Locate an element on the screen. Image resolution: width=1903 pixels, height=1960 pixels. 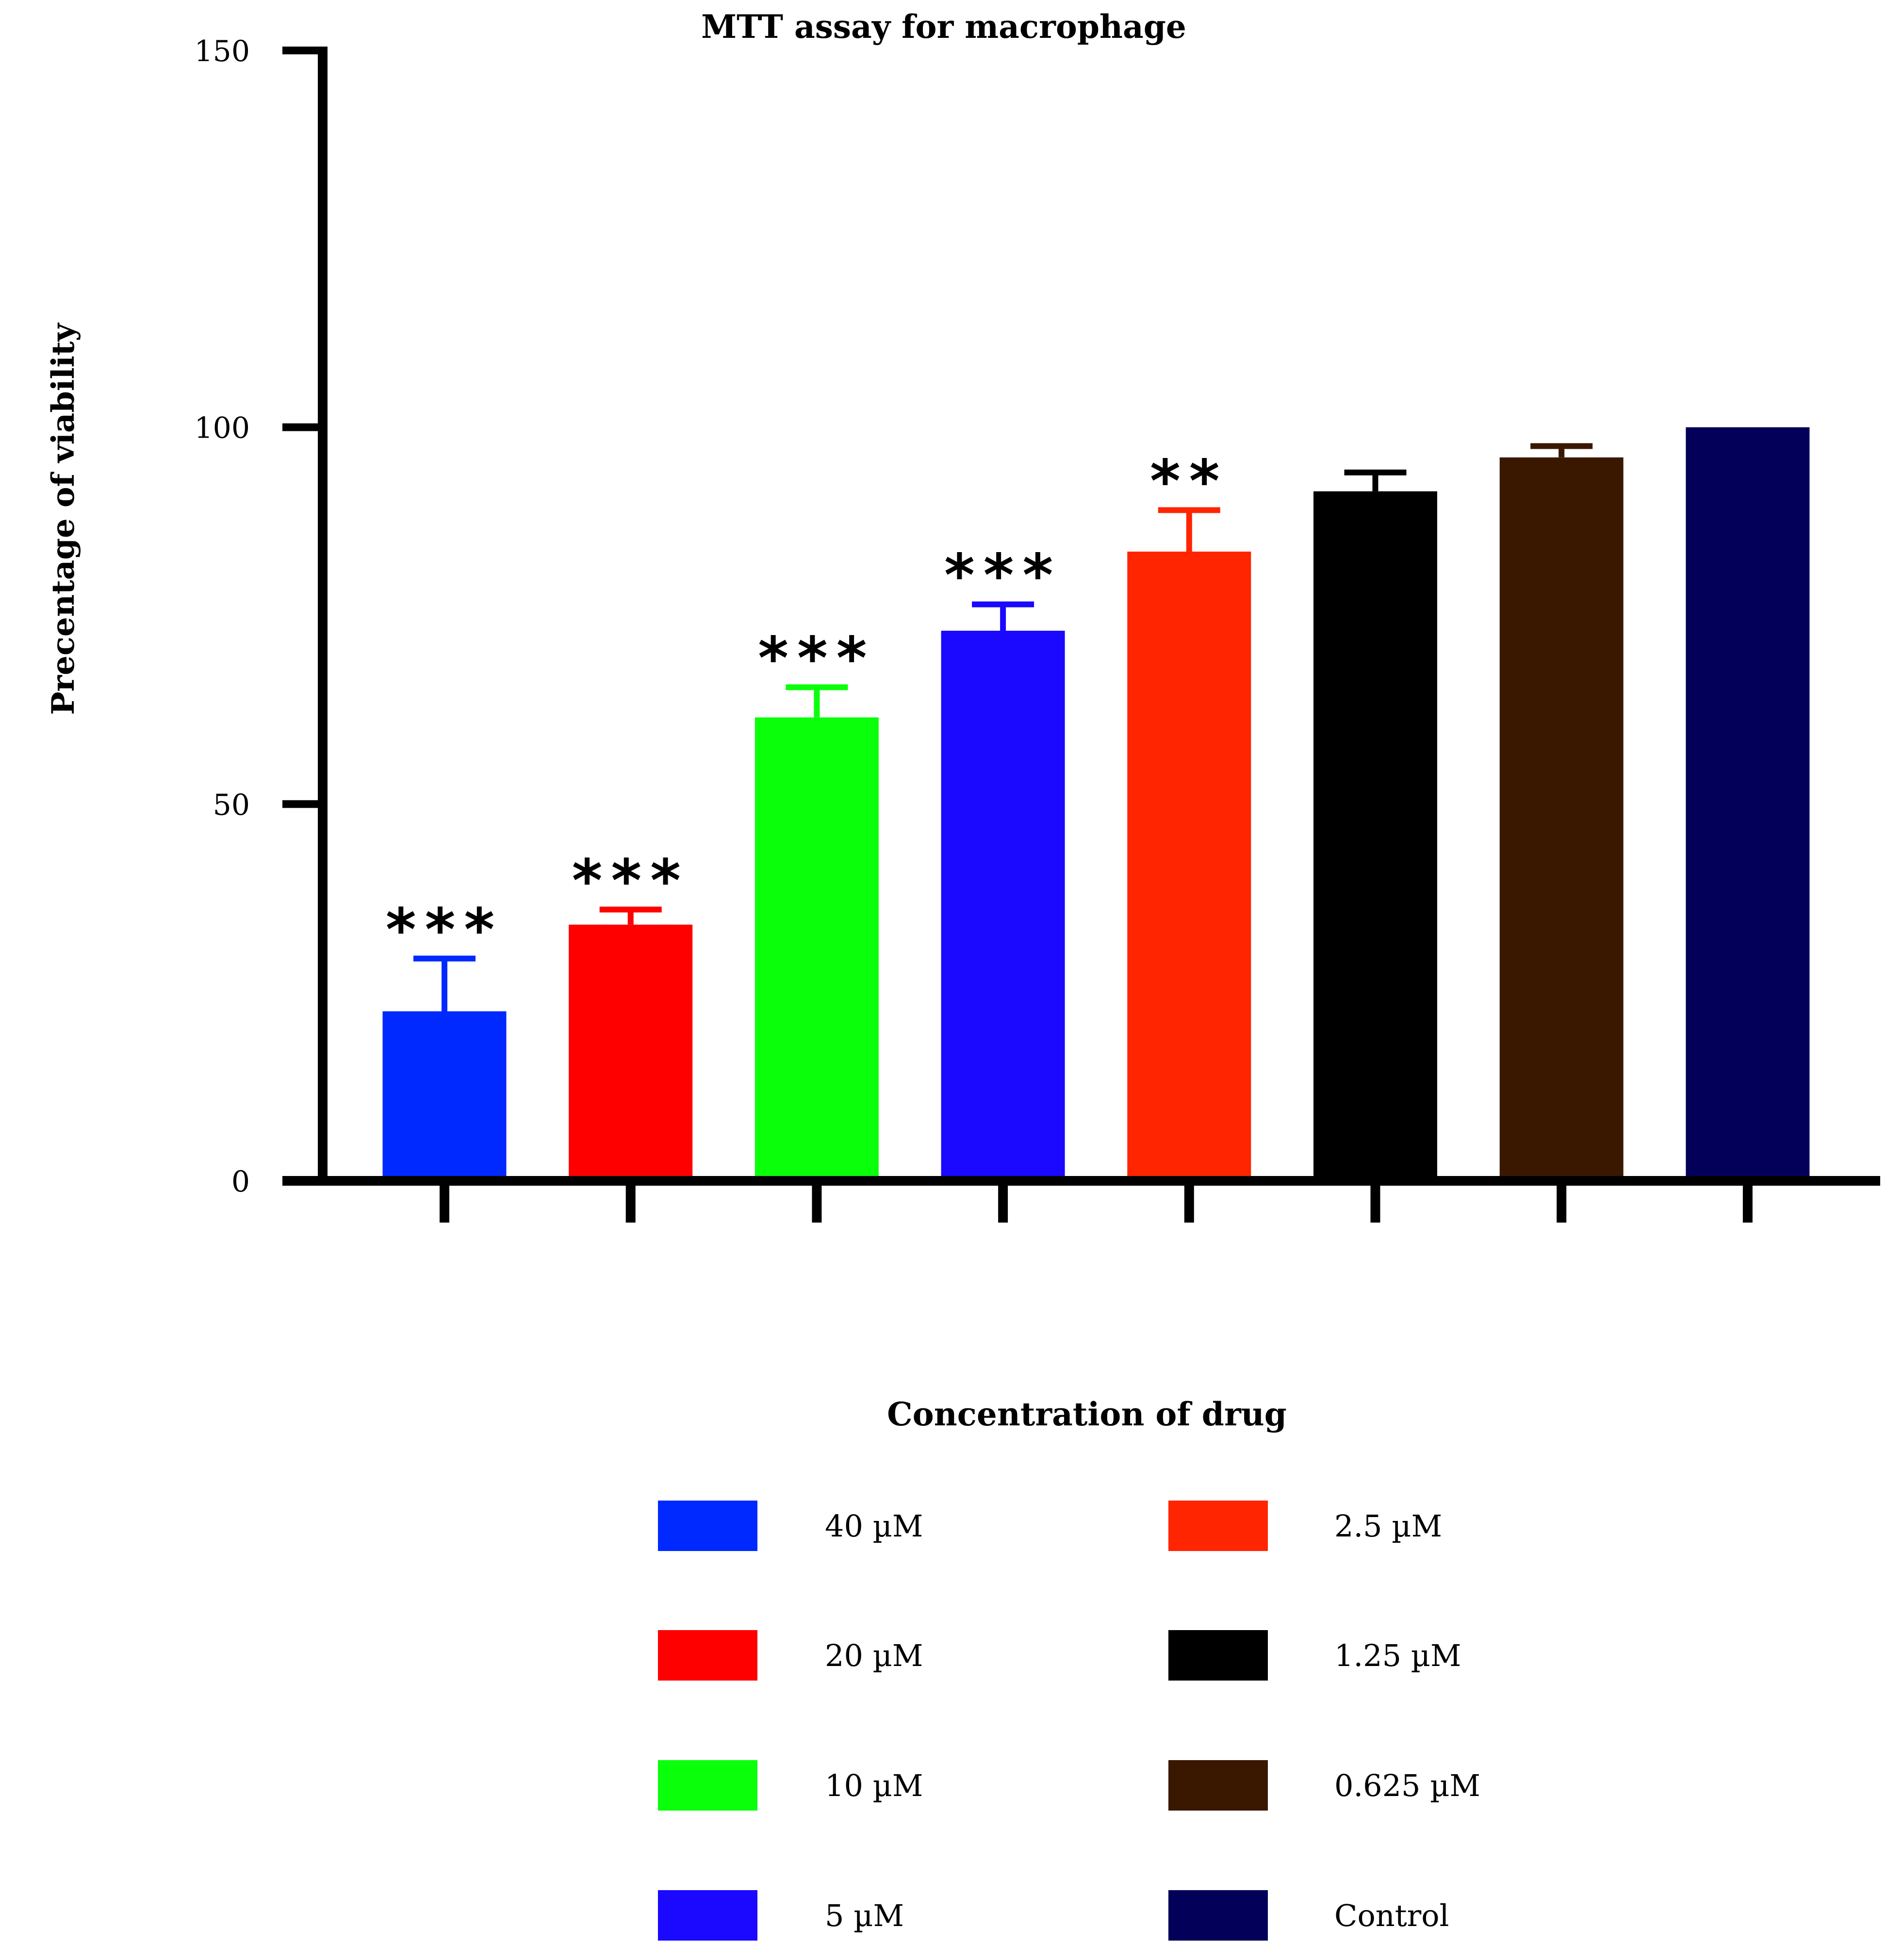
y-tick-label: 0 is located at coordinates (240, 1182).